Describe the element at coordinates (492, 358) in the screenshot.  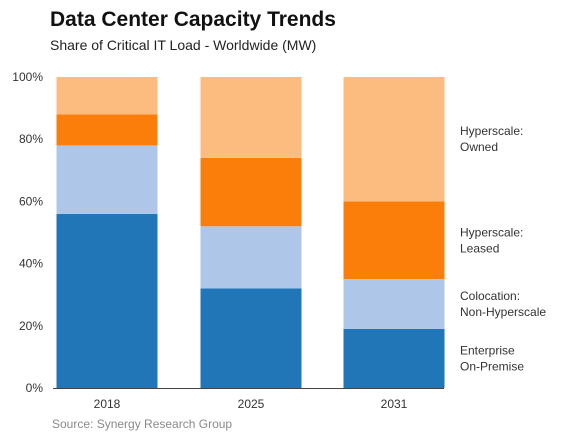
I see `legend-label-enterprise: Enterprise On-Premise` at that location.